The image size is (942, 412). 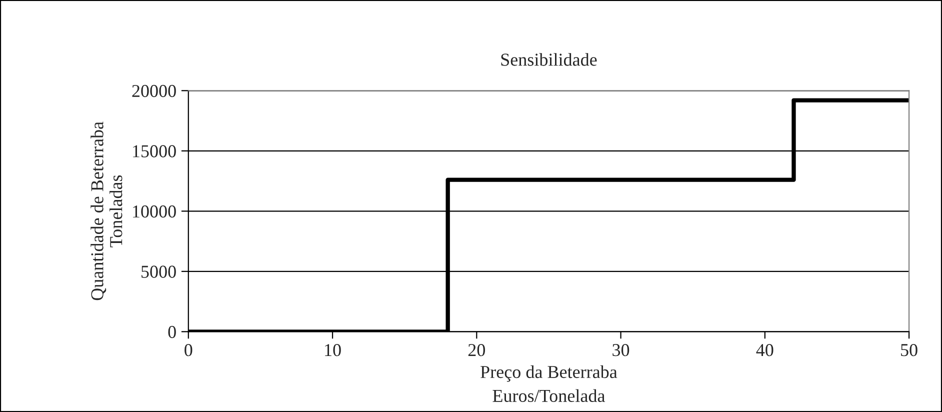 What do you see at coordinates (909, 350) in the screenshot?
I see `x-tick-label: 50` at bounding box center [909, 350].